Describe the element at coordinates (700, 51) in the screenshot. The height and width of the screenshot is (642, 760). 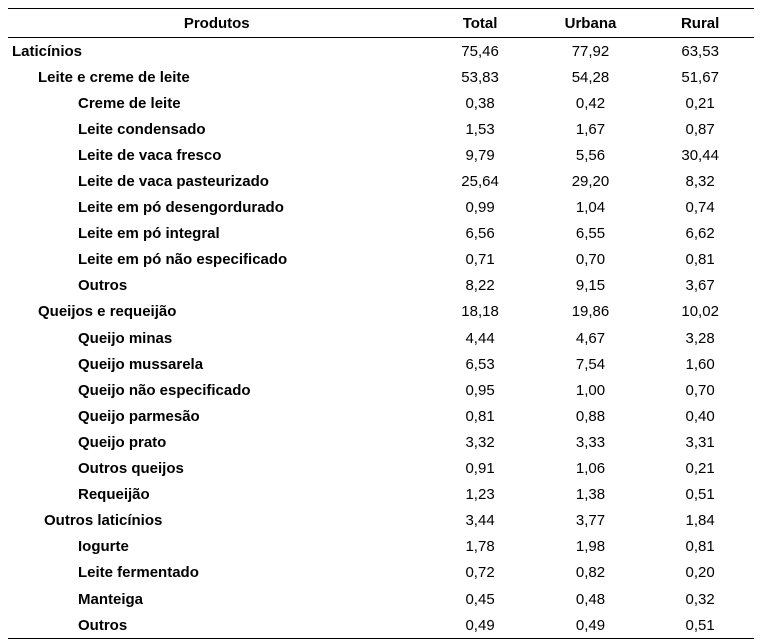
I see `cell-rural: 63,53` at that location.